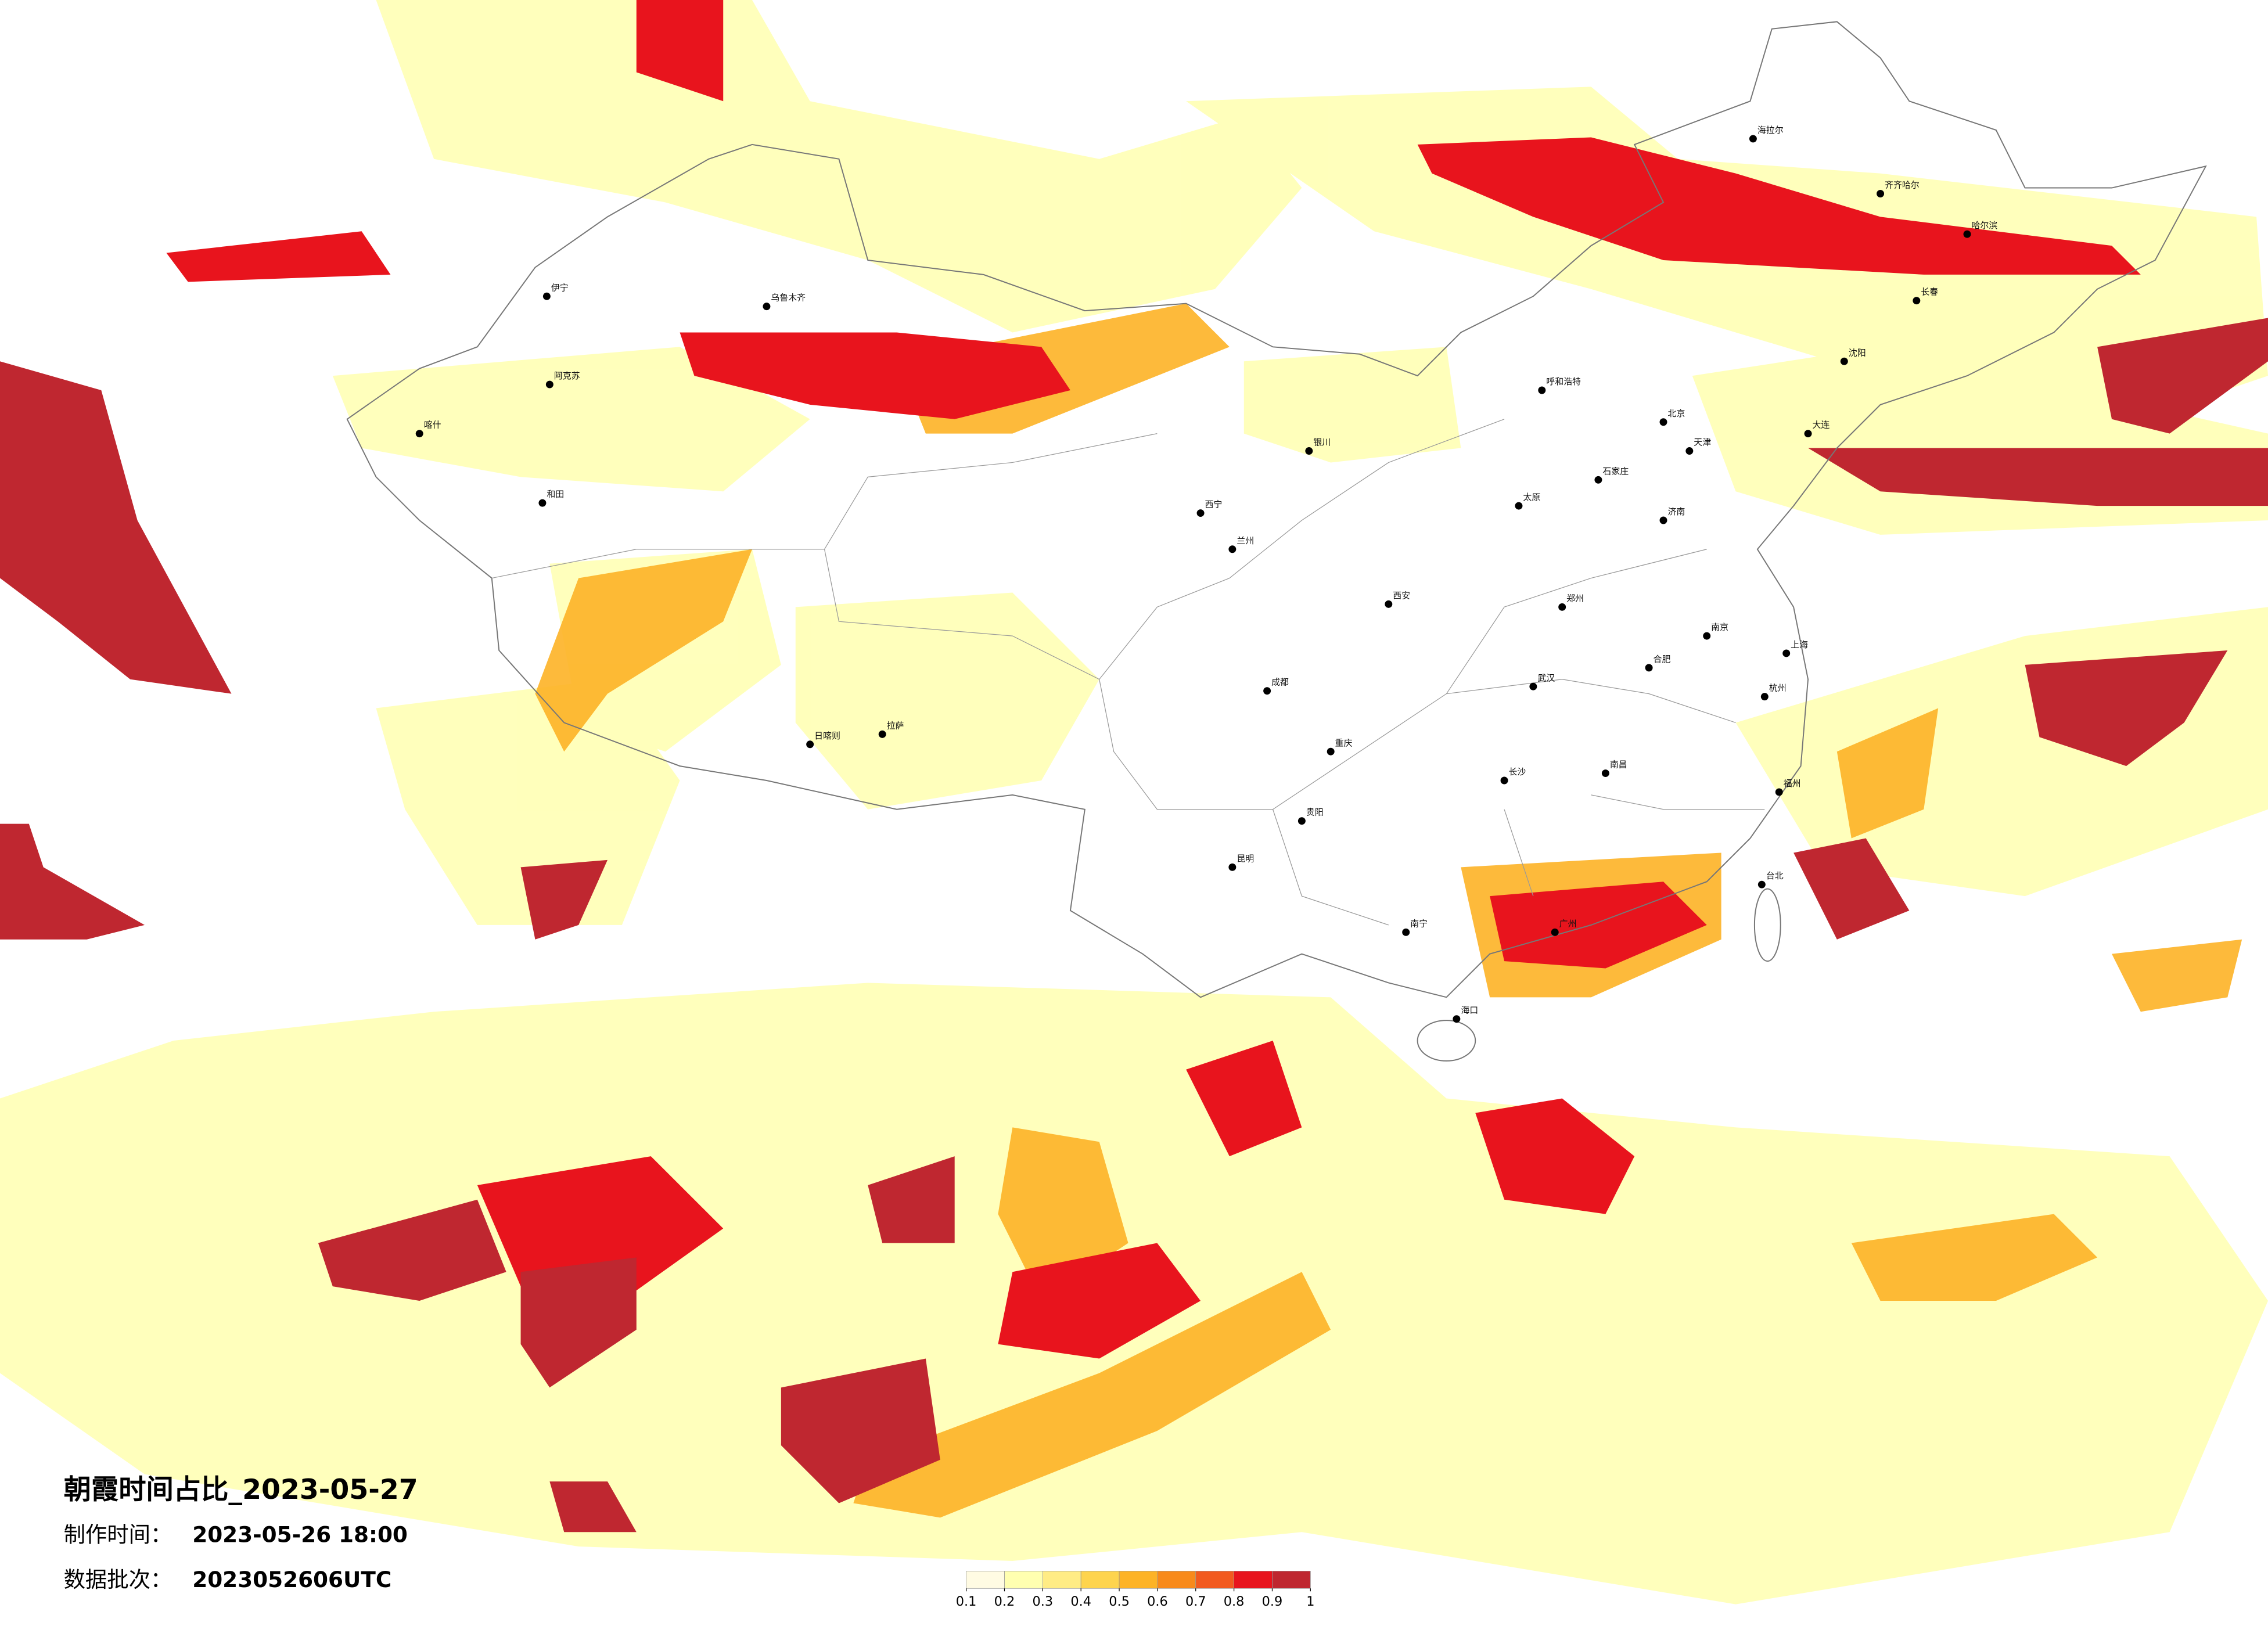 This screenshot has height=1626, width=2268. Describe the element at coordinates (1676, 512) in the screenshot. I see `city-label: 济南` at that location.